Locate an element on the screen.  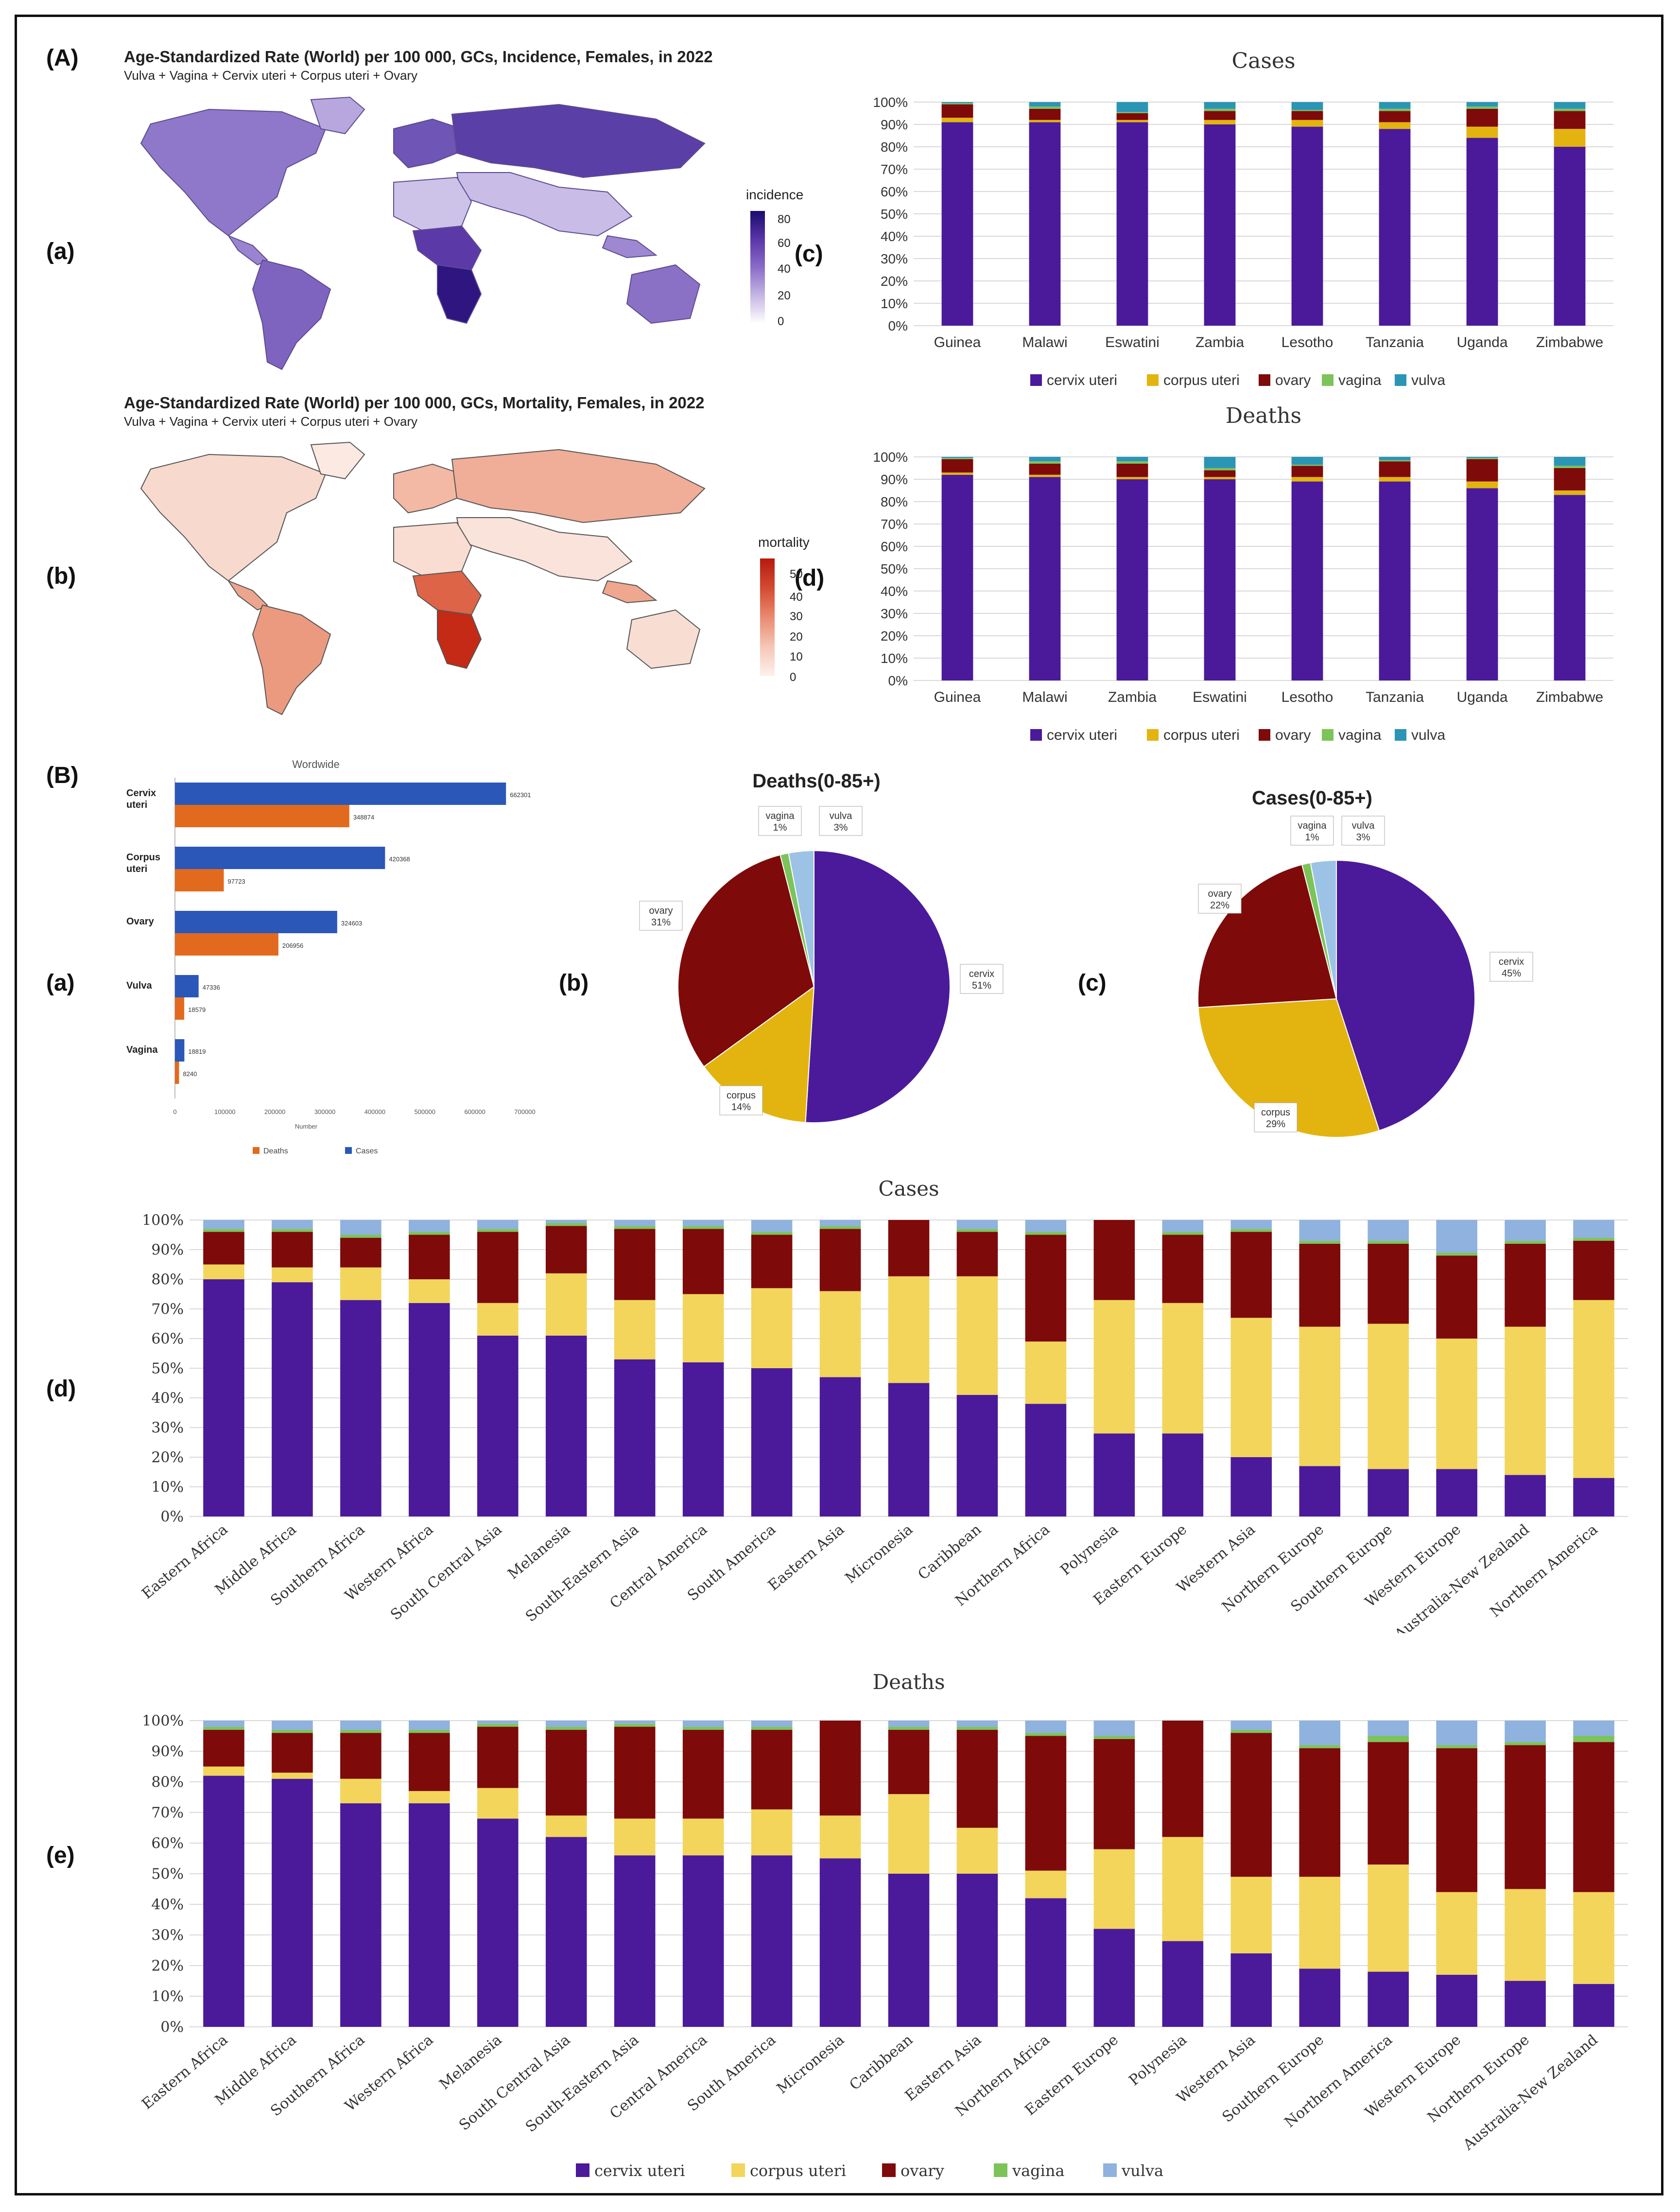
bar-ovary-lesotho is located at coordinates (1307, 115).